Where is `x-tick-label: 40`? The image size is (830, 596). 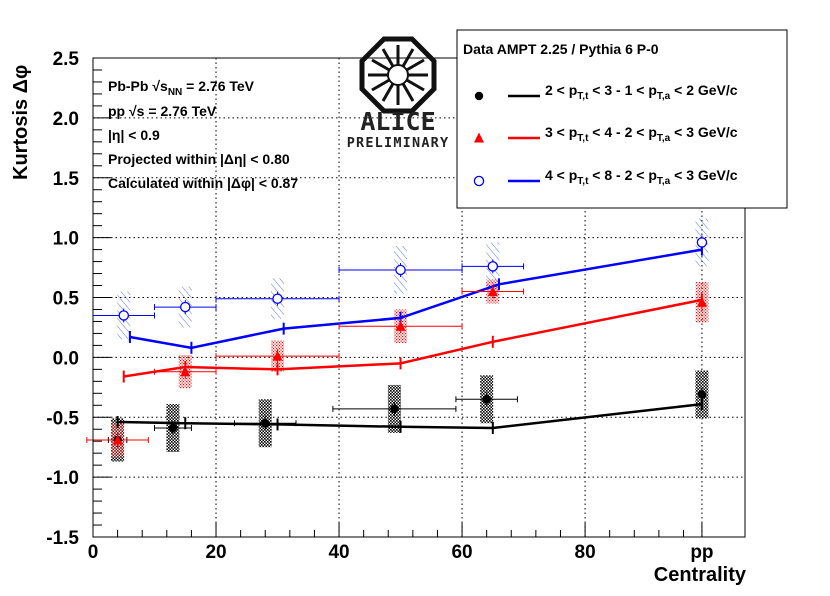 x-tick-label: 40 is located at coordinates (338, 552).